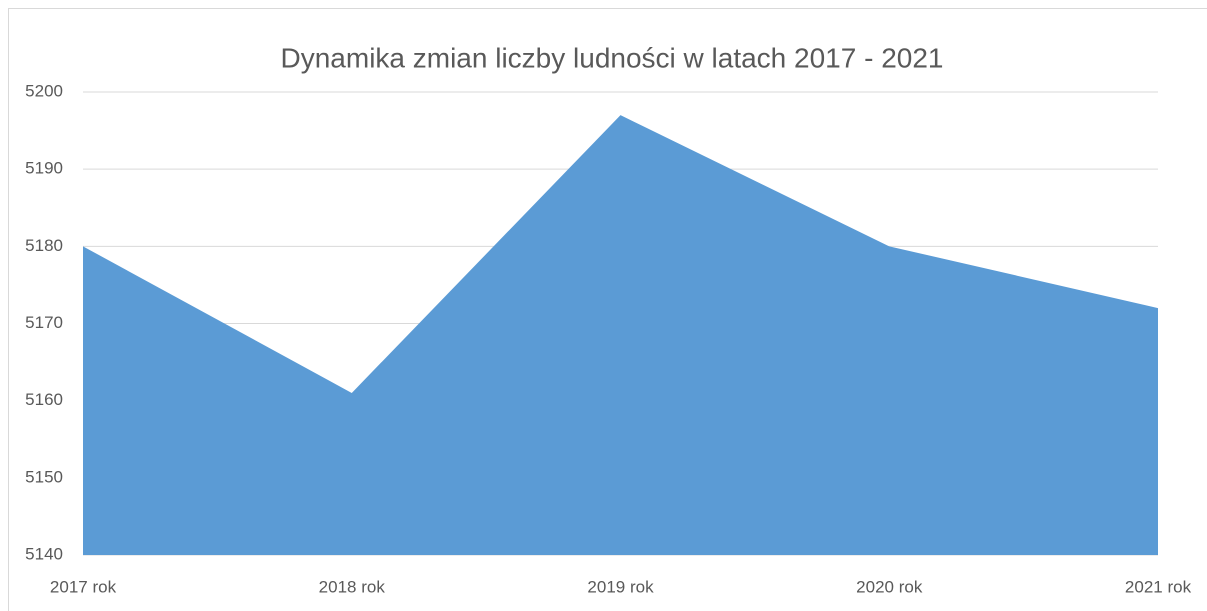  Describe the element at coordinates (44, 245) in the screenshot. I see `y-tick-label: 5180` at that location.